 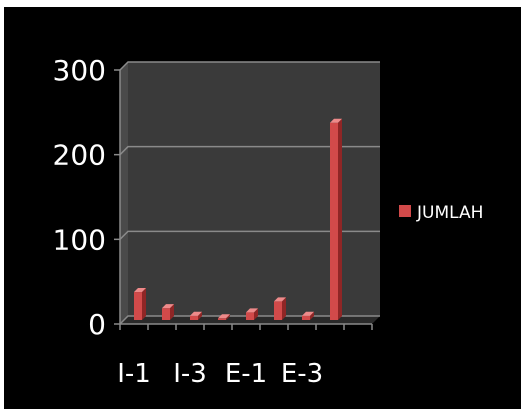 I want to click on x-tick-label: E-3, so click(x=302, y=374).